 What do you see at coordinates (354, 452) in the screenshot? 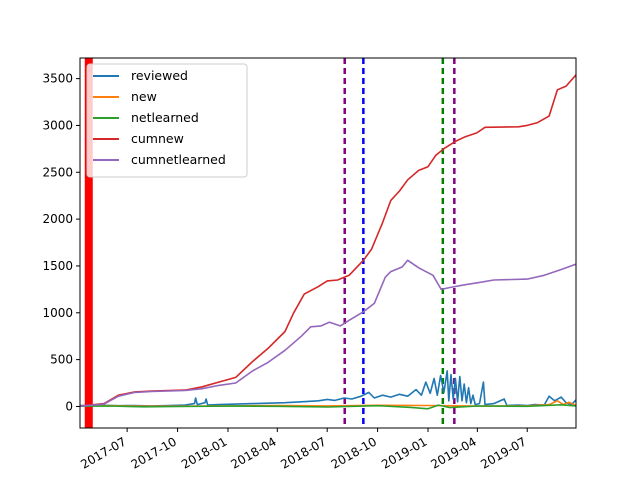
I see `x-tick-label: 2018-10` at bounding box center [354, 452].